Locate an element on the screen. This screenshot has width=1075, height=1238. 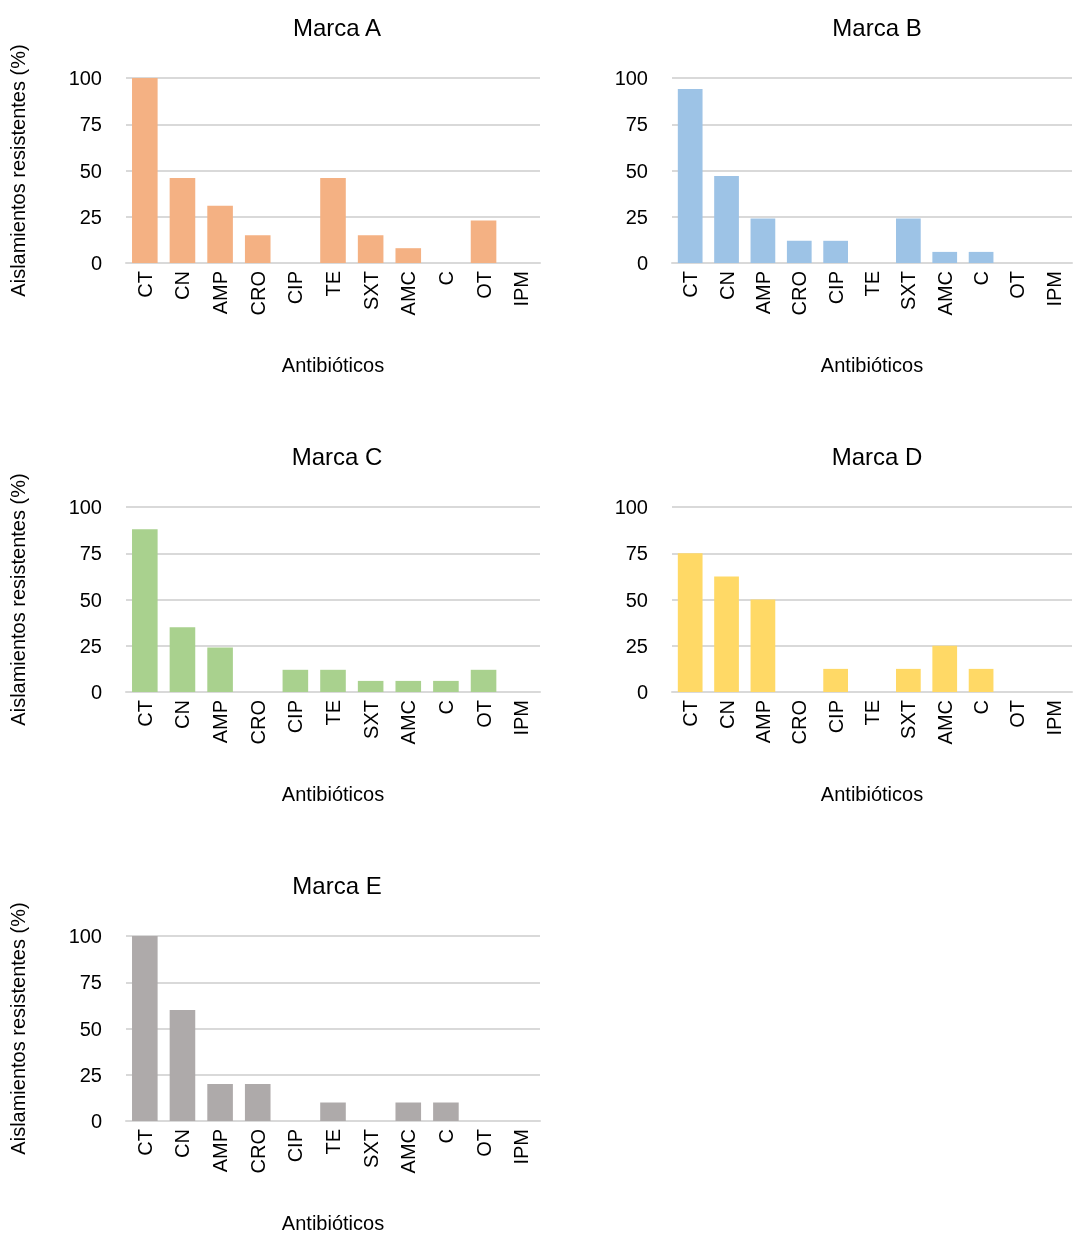
chart-title: Marca B is located at coordinates (877, 27).